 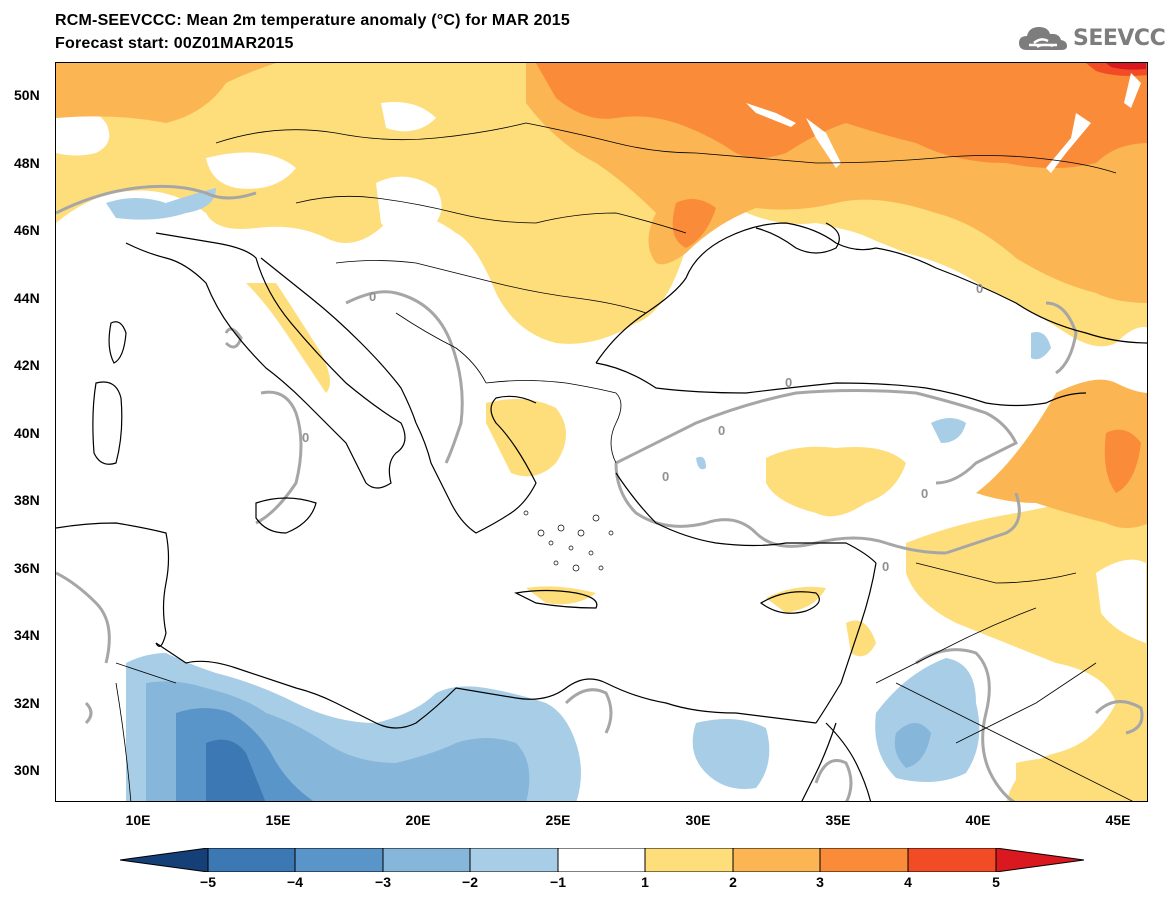 I want to click on contour-label-3: 0, so click(x=789, y=382).